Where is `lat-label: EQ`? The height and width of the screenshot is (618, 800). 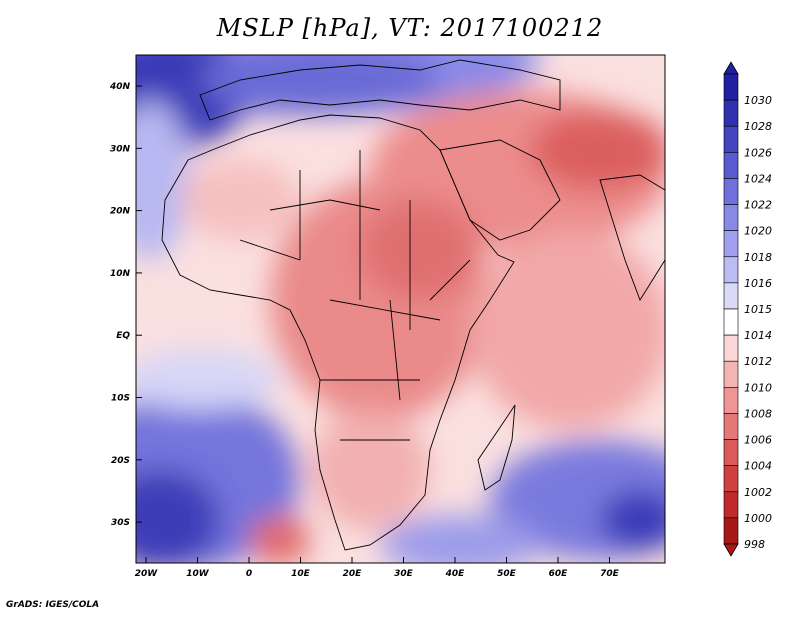 lat-label: EQ is located at coordinates (123, 336).